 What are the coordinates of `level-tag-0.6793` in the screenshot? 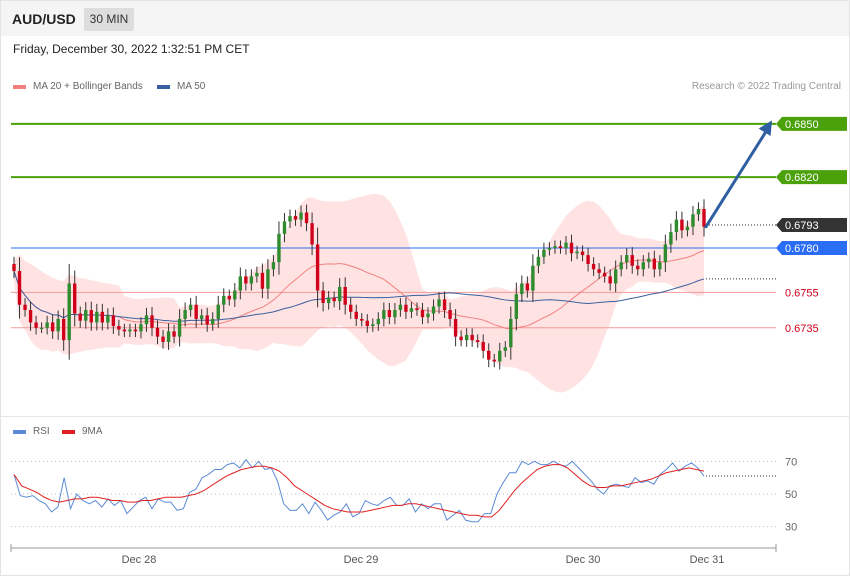 It's located at (811, 224).